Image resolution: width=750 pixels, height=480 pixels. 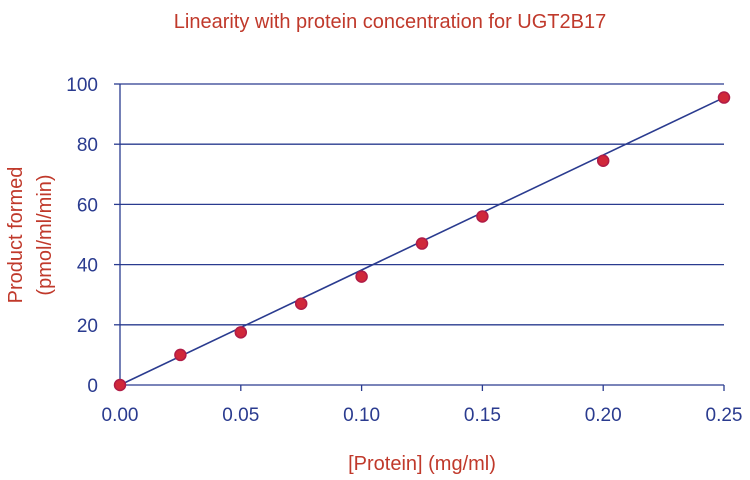 I want to click on x-tick-label: 0.05, so click(x=240, y=415).